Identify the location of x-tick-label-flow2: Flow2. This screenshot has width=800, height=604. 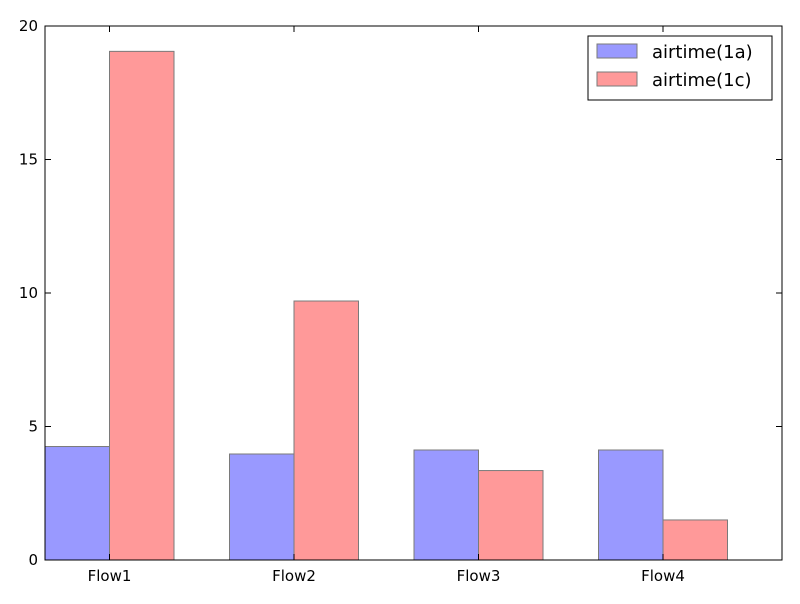
(294, 576).